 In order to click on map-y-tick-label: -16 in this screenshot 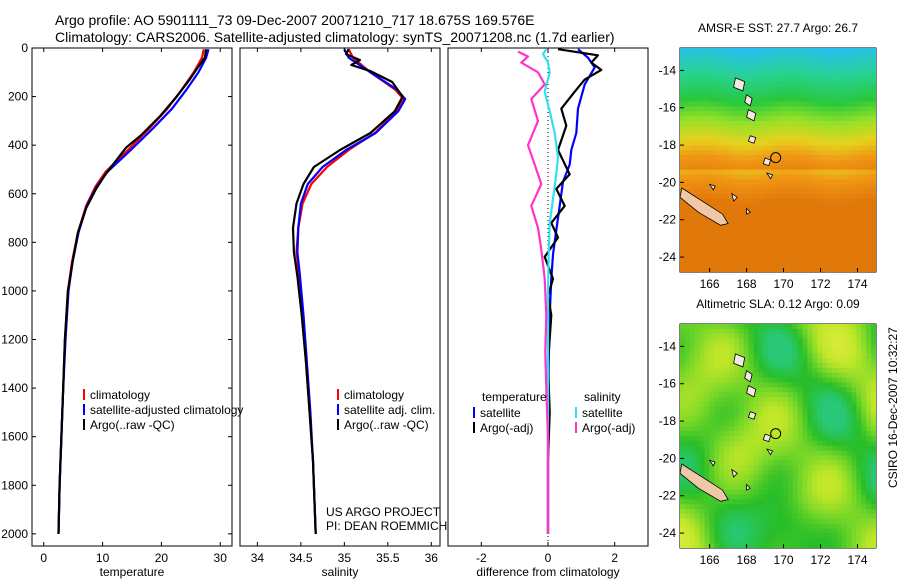, I will do `click(668, 384)`.